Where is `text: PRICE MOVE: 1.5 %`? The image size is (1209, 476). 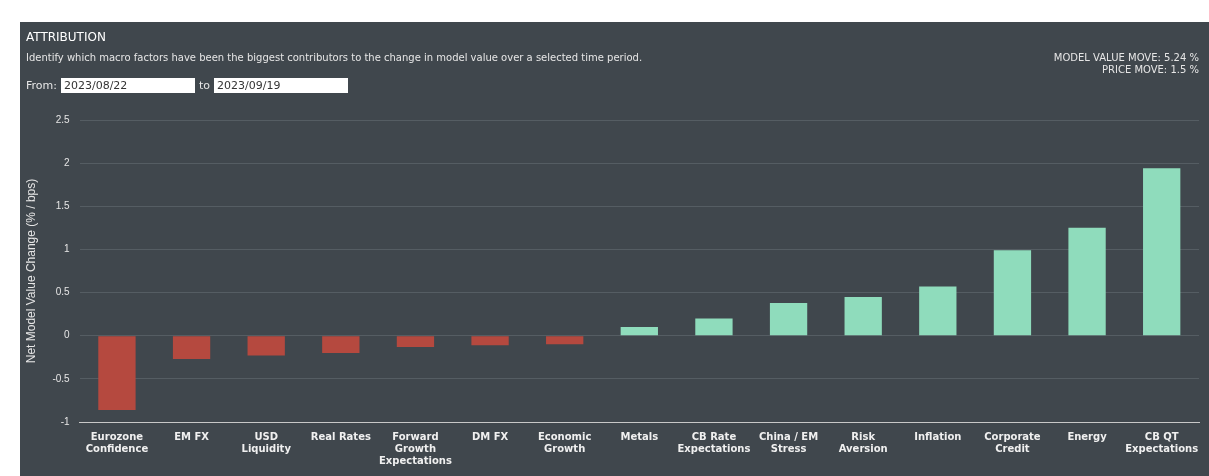 text: PRICE MOVE: 1.5 % is located at coordinates (1149, 70).